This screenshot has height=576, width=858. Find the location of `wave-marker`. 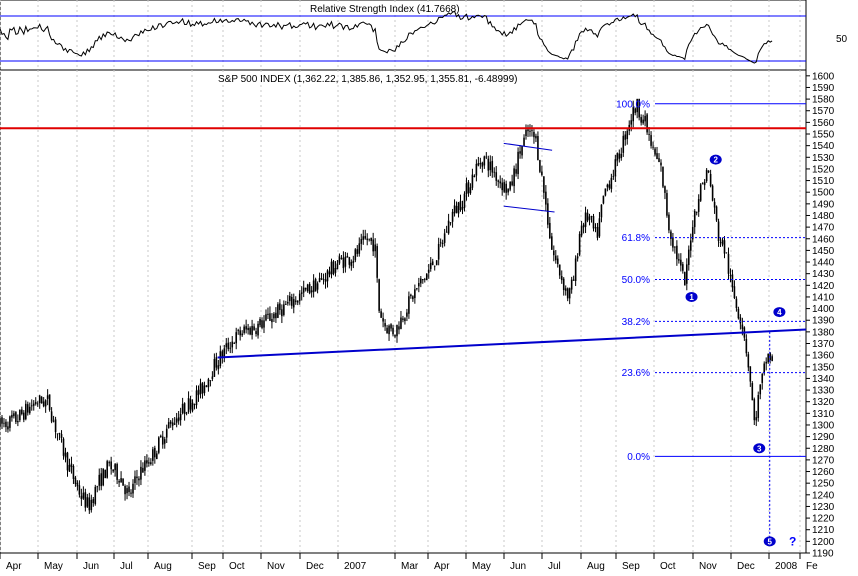

wave-marker is located at coordinates (715, 159).